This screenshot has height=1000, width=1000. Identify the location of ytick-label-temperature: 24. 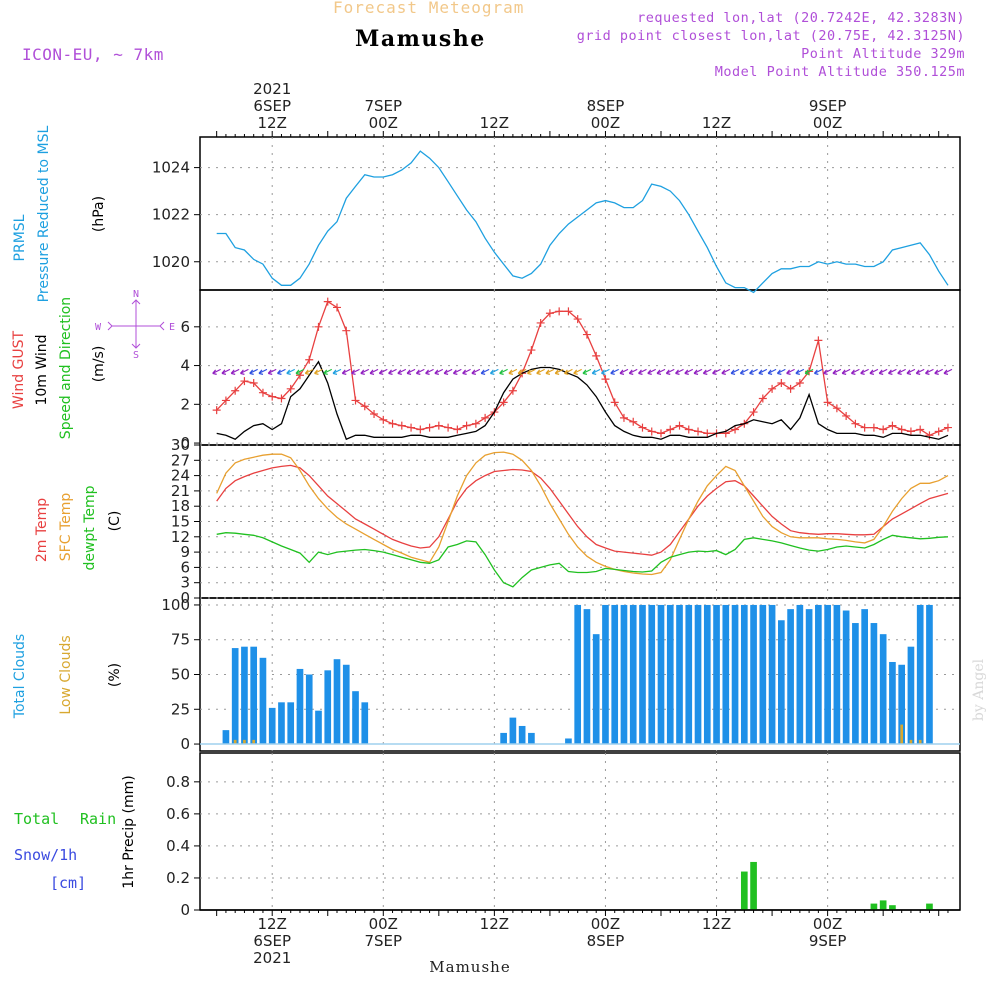
(180, 476).